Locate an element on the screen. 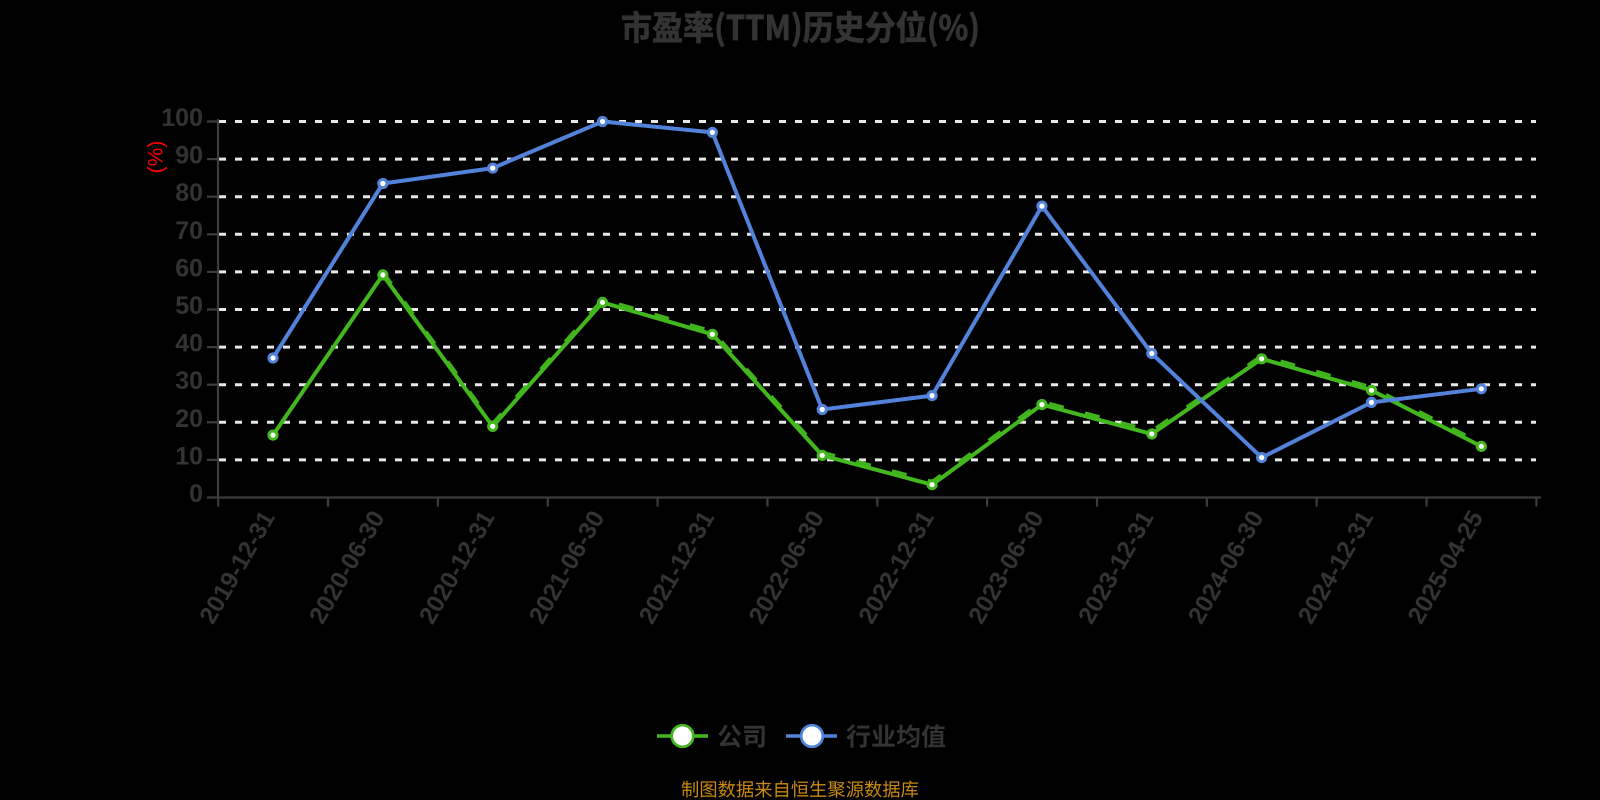  svg-text: 60 is located at coordinates (189, 268).